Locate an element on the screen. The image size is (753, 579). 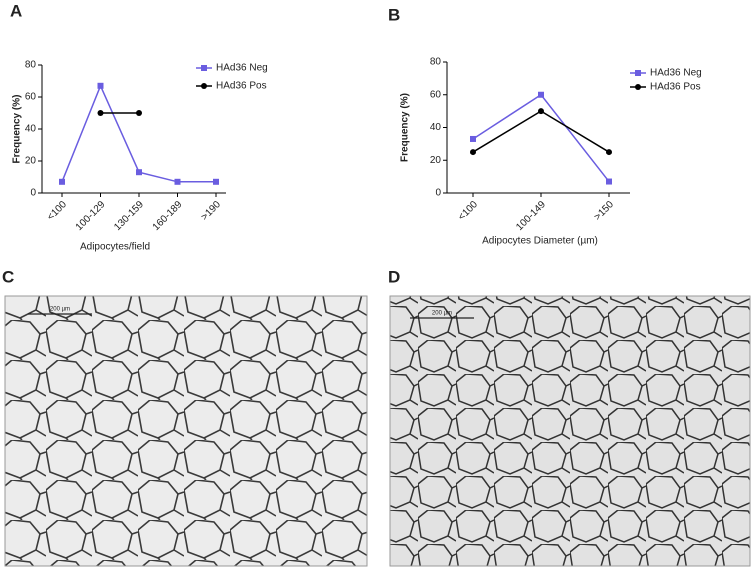
x-tick-label: 100-149 is located at coordinates (531, 216).